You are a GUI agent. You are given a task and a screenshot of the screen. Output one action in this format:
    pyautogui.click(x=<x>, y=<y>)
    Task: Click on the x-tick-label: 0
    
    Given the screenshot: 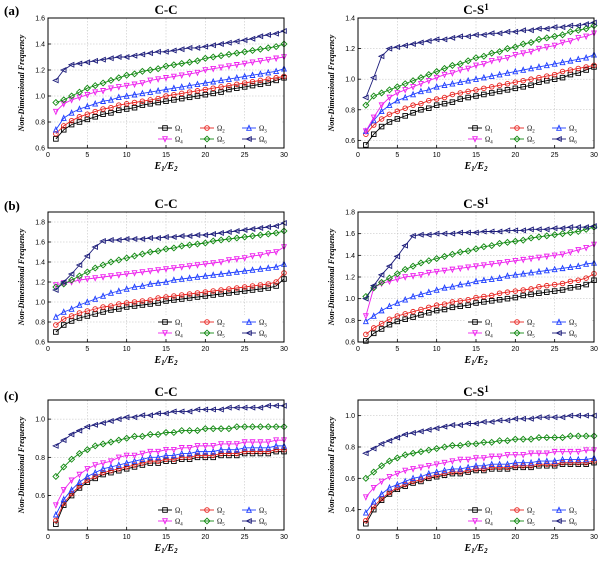 What is the action you would take?
    pyautogui.click(x=358, y=537)
    